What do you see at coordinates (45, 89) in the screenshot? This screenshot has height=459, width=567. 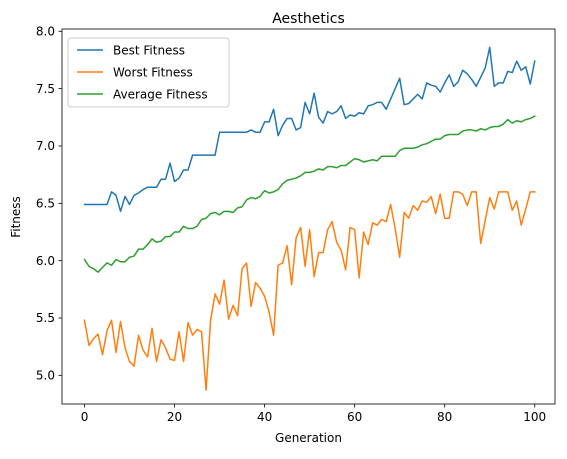 I see `y-tick-label: 7.5` at bounding box center [45, 89].